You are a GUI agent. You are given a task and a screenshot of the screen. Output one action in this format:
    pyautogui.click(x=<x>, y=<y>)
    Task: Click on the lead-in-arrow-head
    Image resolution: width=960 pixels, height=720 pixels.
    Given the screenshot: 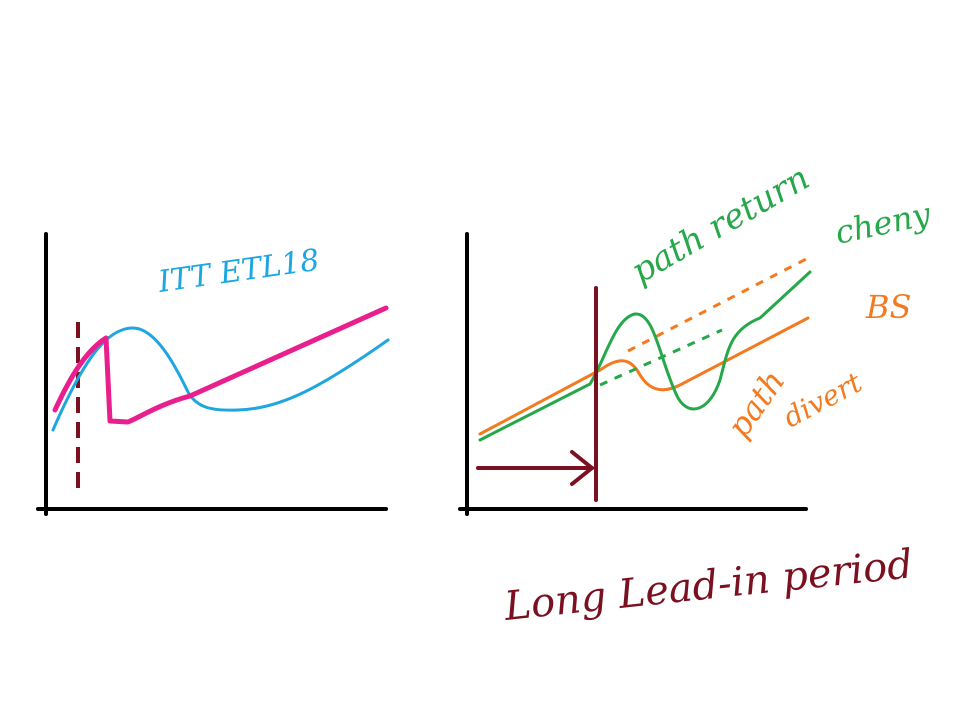 What is the action you would take?
    pyautogui.click(x=582, y=468)
    